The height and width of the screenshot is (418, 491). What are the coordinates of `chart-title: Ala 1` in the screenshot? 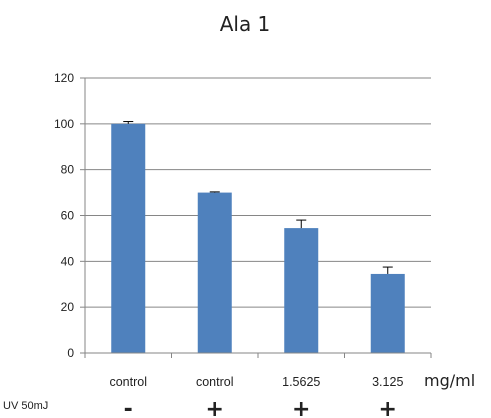 It's located at (245, 24).